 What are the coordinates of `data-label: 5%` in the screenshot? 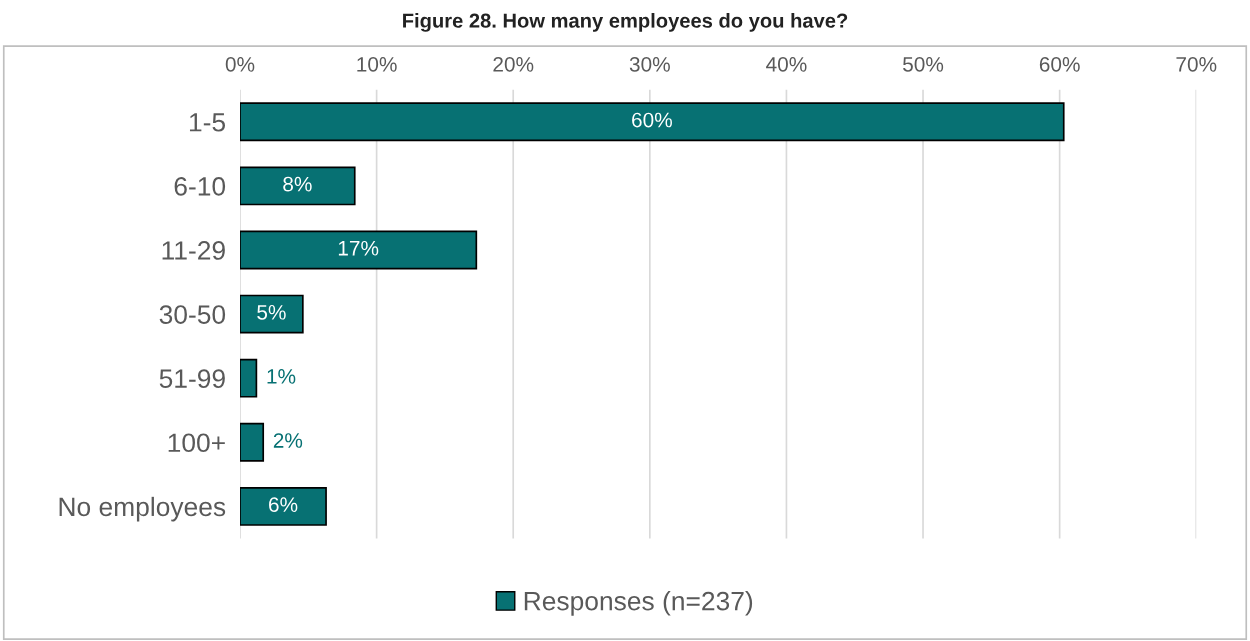 It's located at (271, 312).